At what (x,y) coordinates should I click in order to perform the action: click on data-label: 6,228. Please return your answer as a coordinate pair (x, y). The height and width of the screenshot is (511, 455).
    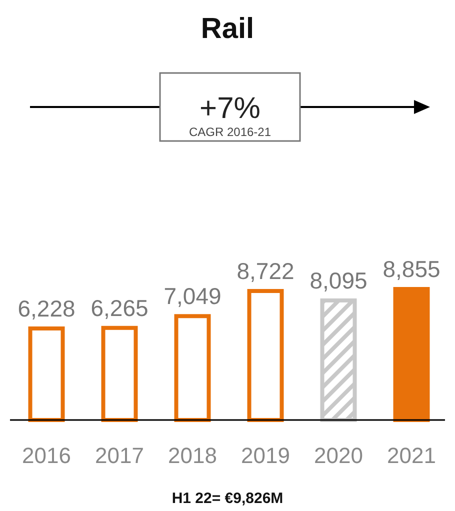
    Looking at the image, I should click on (47, 308).